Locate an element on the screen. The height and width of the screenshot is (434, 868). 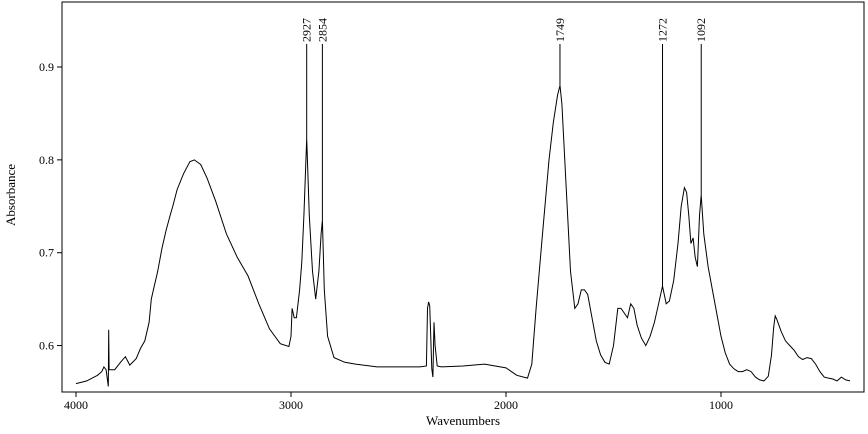
x-axis-ticks: 4000 3000 2000 1000 is located at coordinates (398, 402).